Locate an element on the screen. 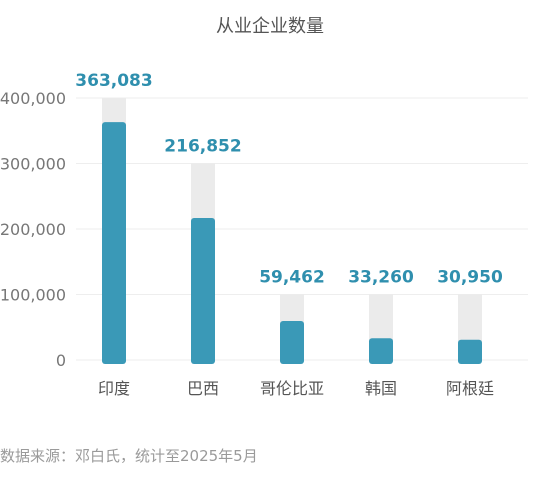 The height and width of the screenshot is (496, 540). data-label: 59,462 is located at coordinates (292, 278).